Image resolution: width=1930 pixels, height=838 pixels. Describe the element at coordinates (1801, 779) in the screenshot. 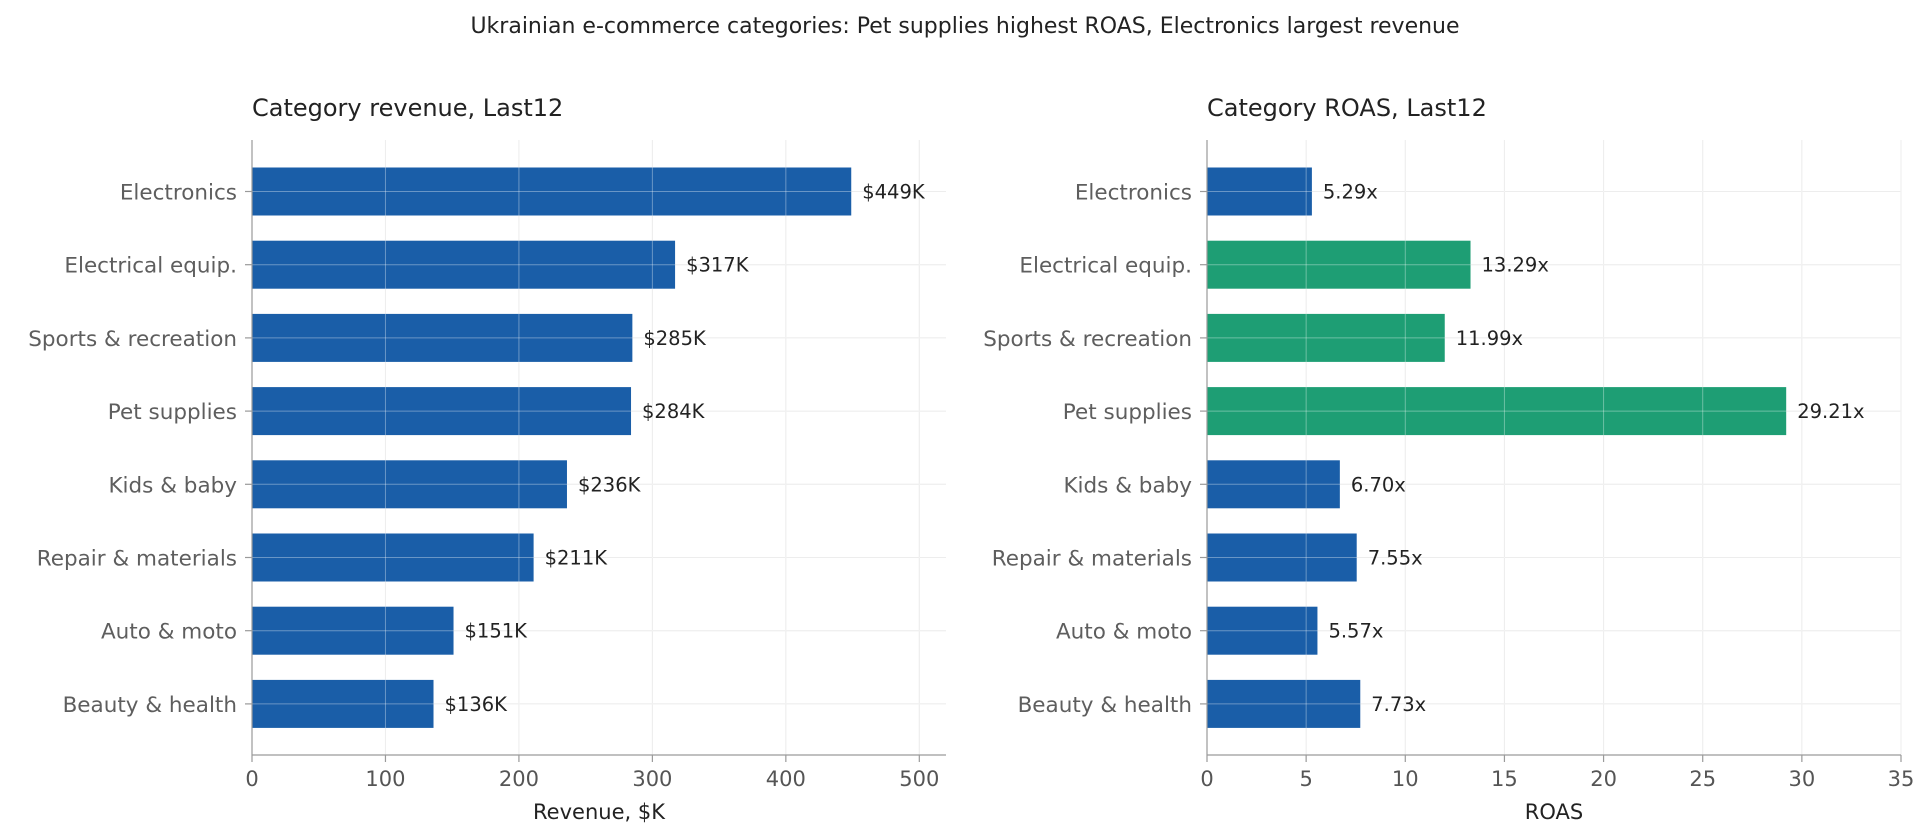

I see `roas-x-tick-label: 30` at that location.